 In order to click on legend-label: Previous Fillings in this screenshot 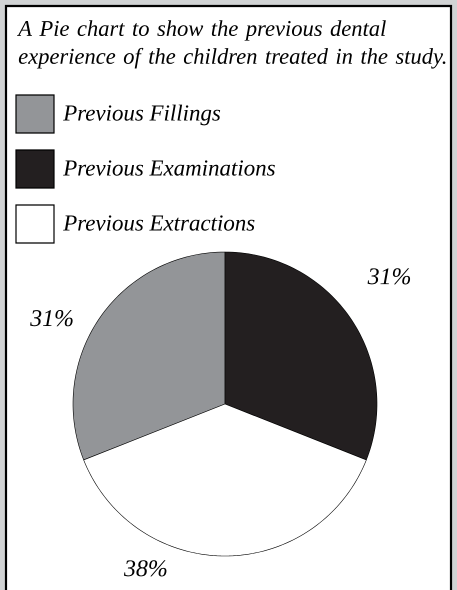, I will do `click(141, 115)`.